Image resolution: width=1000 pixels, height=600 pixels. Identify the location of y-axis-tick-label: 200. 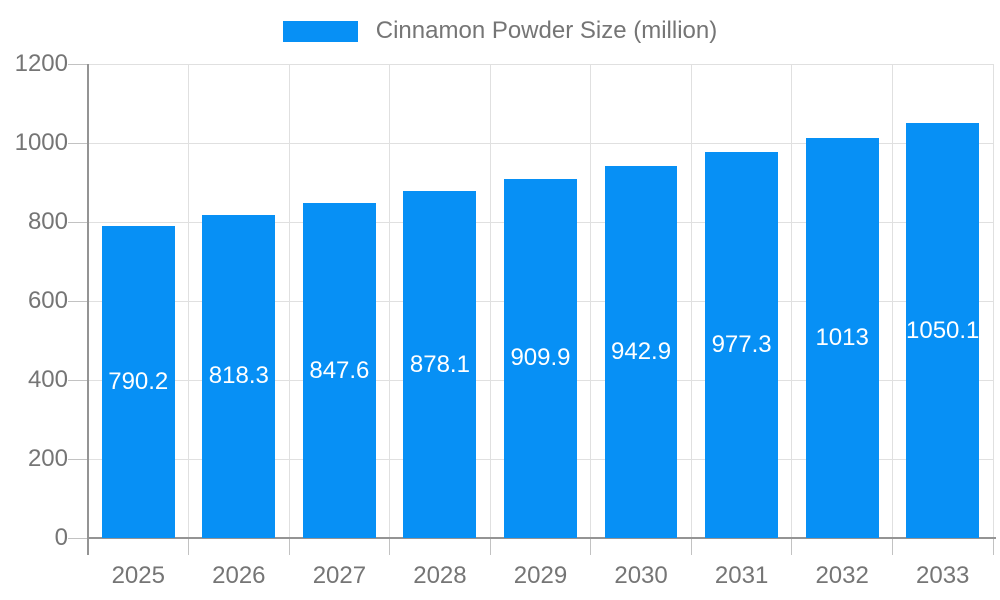
(47, 458).